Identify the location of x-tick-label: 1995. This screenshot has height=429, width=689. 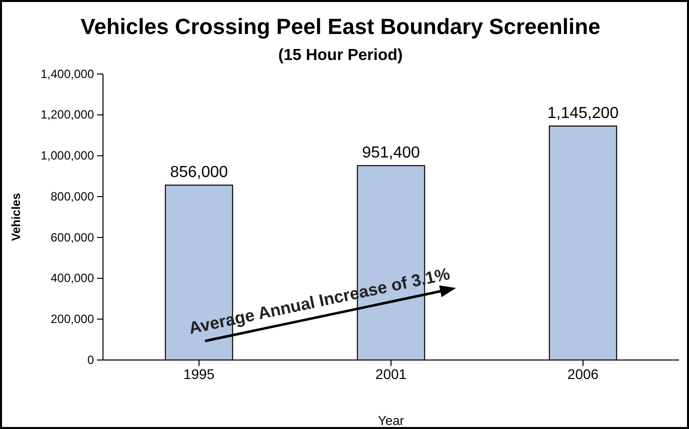
(199, 374).